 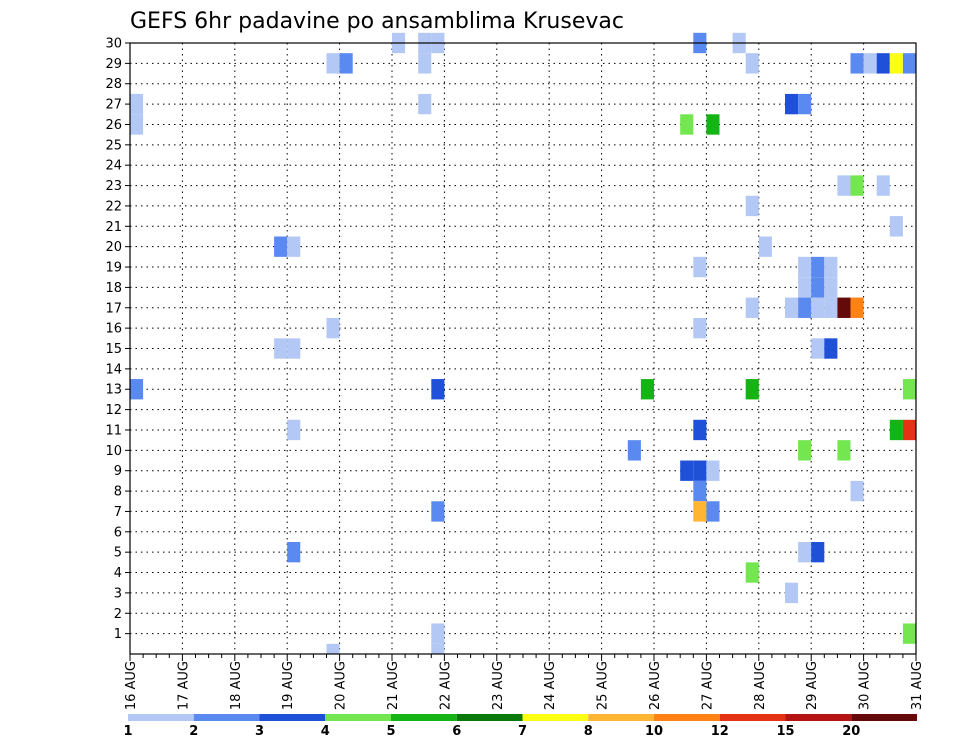 What do you see at coordinates (113, 288) in the screenshot?
I see `y-tick-label: 18` at bounding box center [113, 288].